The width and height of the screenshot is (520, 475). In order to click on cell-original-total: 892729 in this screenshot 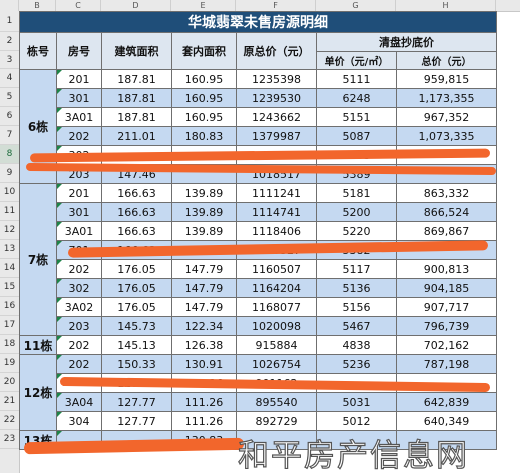, I will do `click(276, 421)`.